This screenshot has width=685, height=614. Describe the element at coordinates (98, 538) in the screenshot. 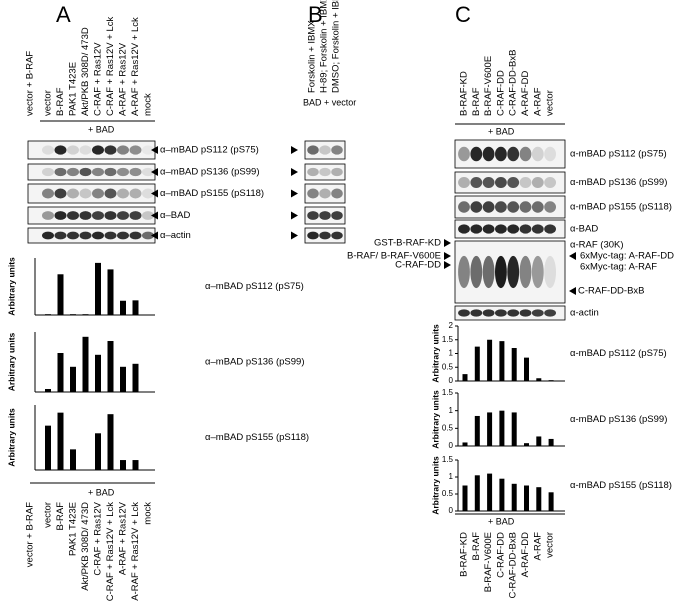

I see `lane-label: C-RAF + Ras12V` at that location.